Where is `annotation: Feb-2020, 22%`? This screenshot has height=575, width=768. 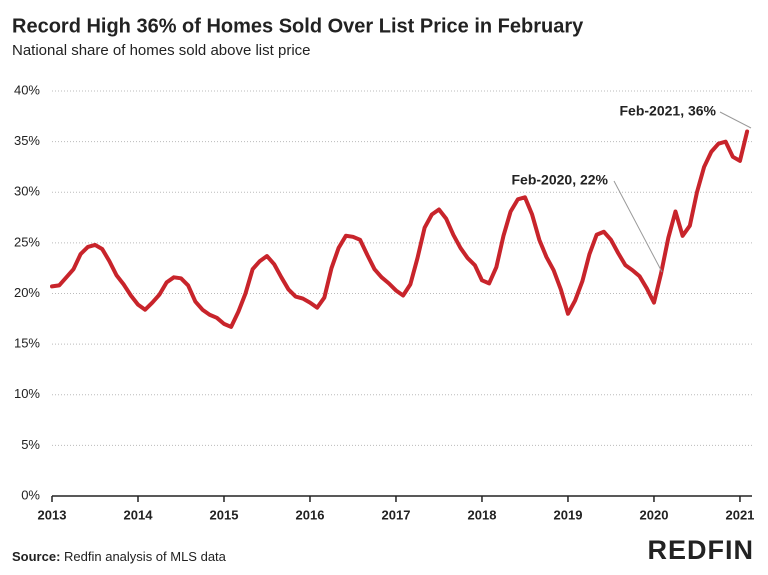 annotation: Feb-2020, 22% is located at coordinates (560, 180).